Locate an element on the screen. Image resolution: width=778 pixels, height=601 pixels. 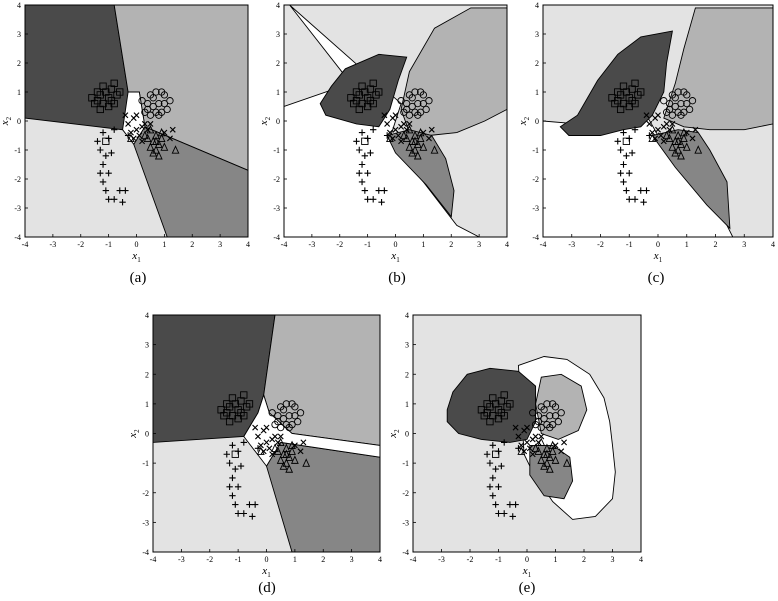
y-tick-label: 2 is located at coordinates (19, 63).